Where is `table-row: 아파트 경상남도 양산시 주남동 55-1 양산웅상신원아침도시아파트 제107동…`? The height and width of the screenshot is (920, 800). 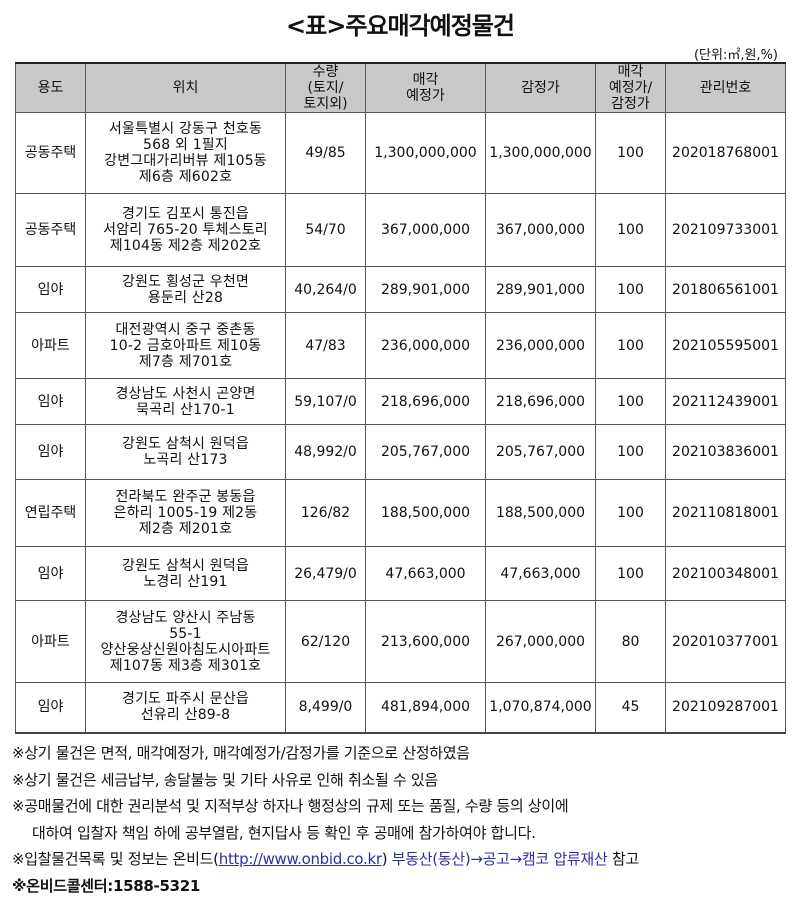 table-row: 아파트 경상남도 양산시 주남동 55-1 양산웅상신원아침도시아파트 제107동… is located at coordinates (400, 641).